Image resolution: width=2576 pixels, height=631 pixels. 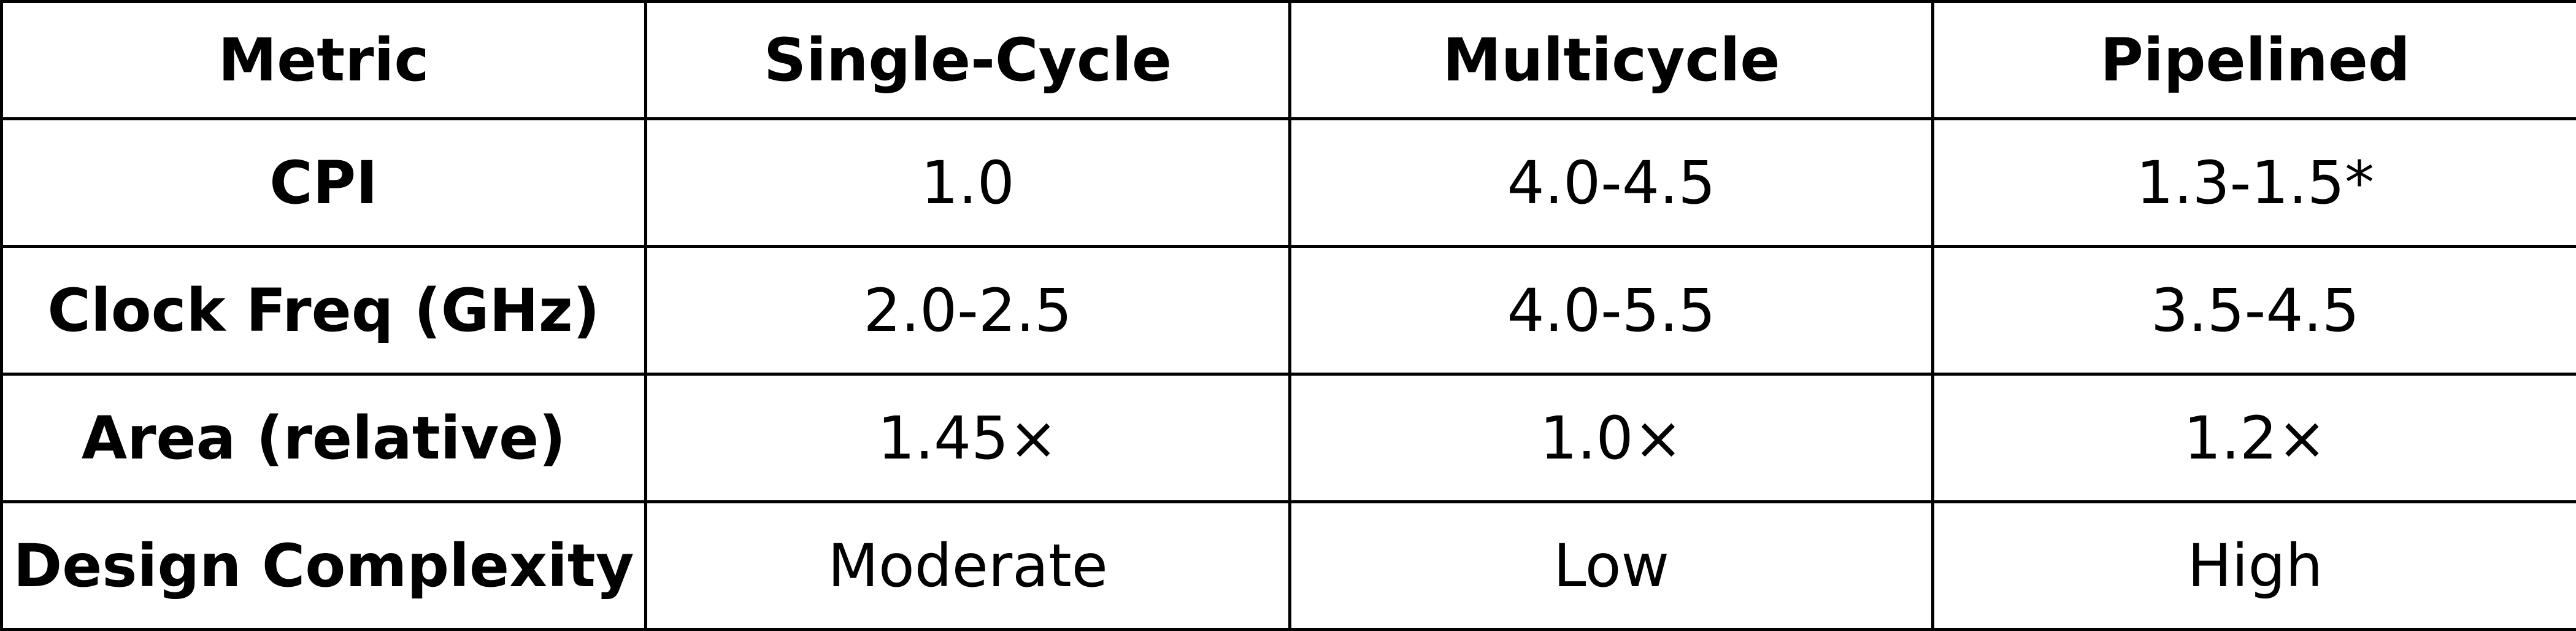 I want to click on header-multicycle: Multicycle, so click(x=1611, y=61).